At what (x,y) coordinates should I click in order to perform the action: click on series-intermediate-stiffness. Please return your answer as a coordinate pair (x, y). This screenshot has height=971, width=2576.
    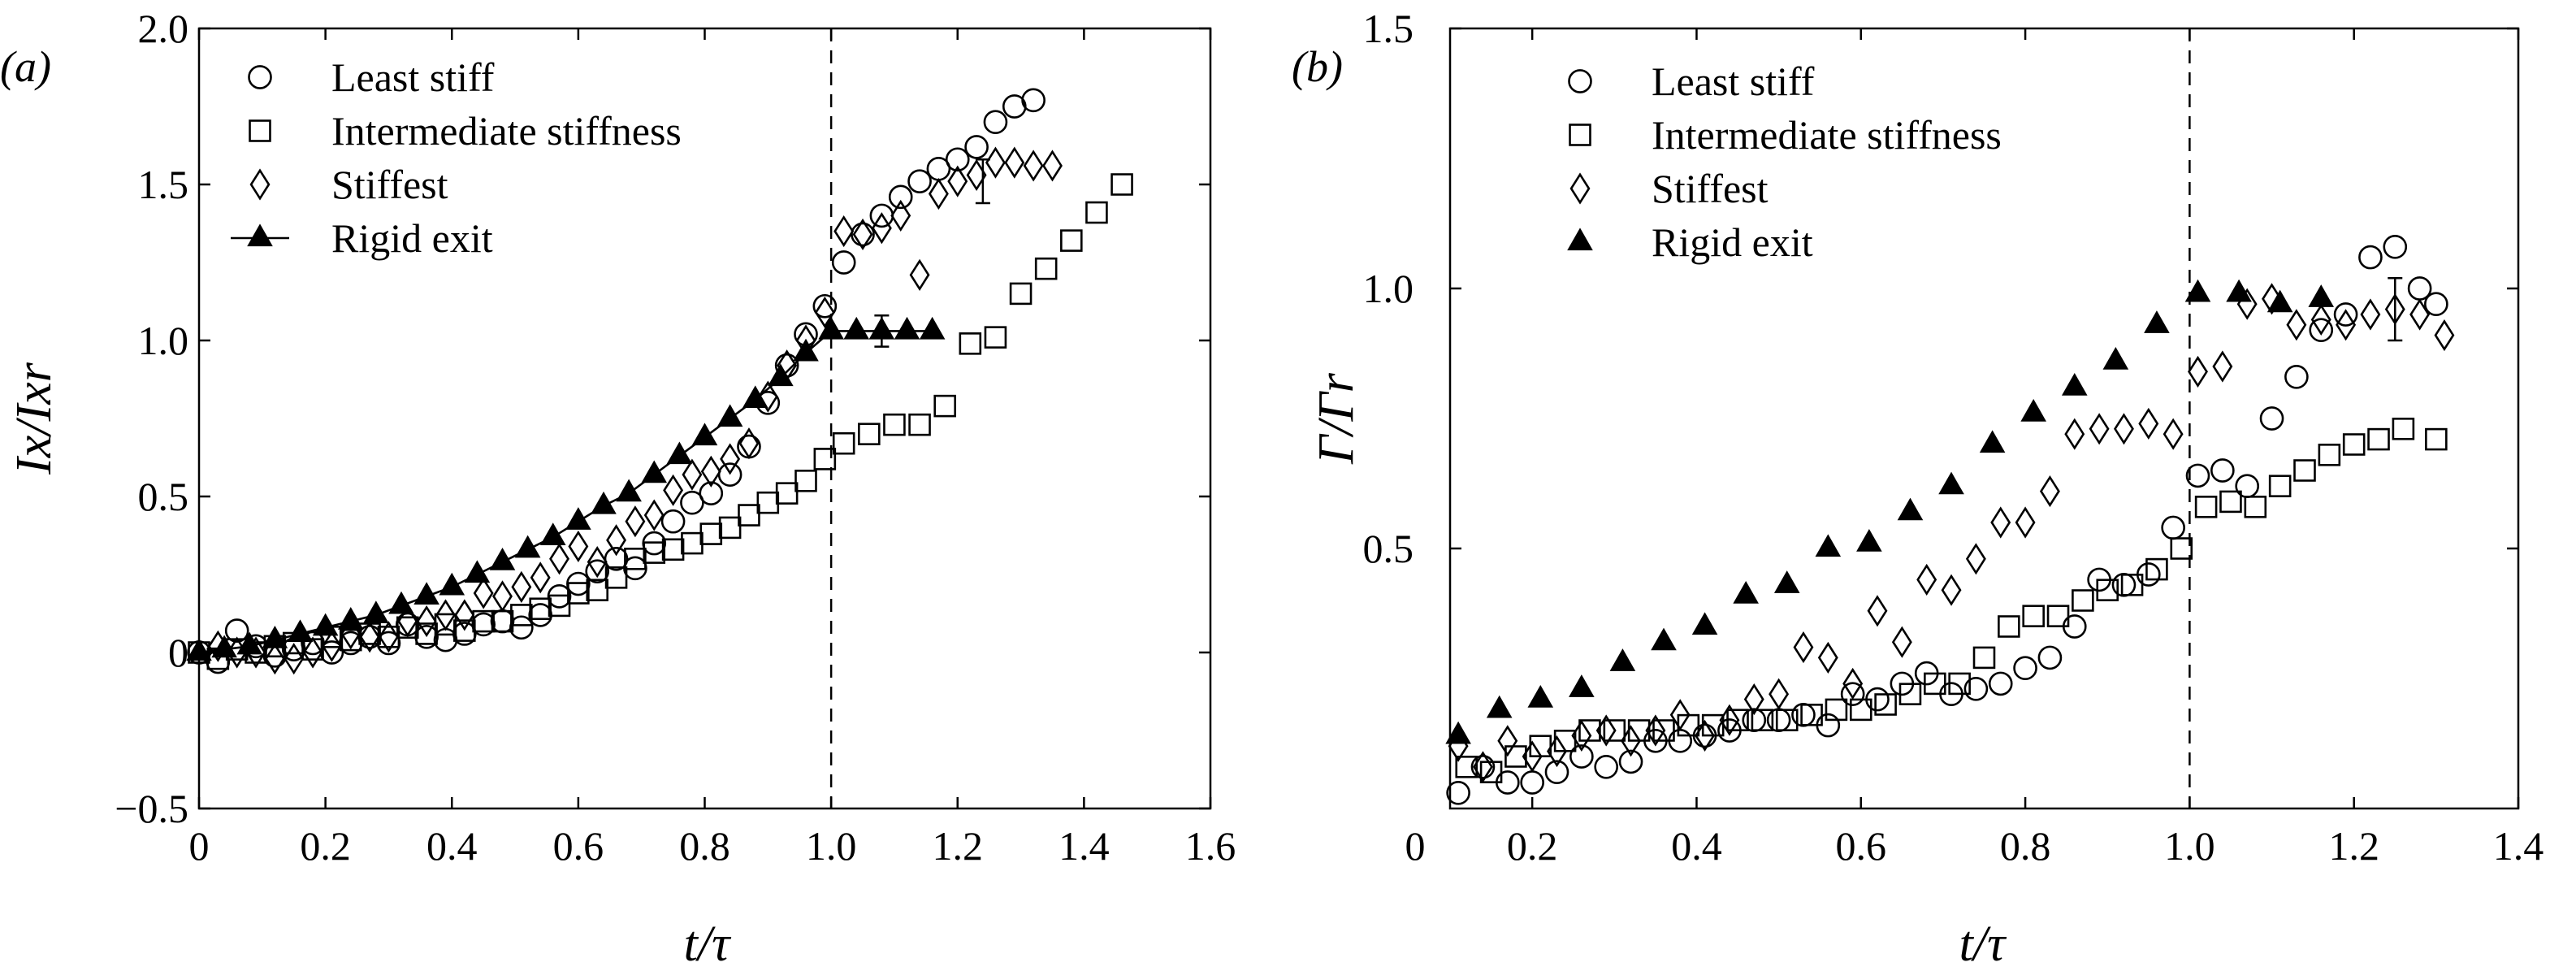
    Looking at the image, I should click on (1951, 600).